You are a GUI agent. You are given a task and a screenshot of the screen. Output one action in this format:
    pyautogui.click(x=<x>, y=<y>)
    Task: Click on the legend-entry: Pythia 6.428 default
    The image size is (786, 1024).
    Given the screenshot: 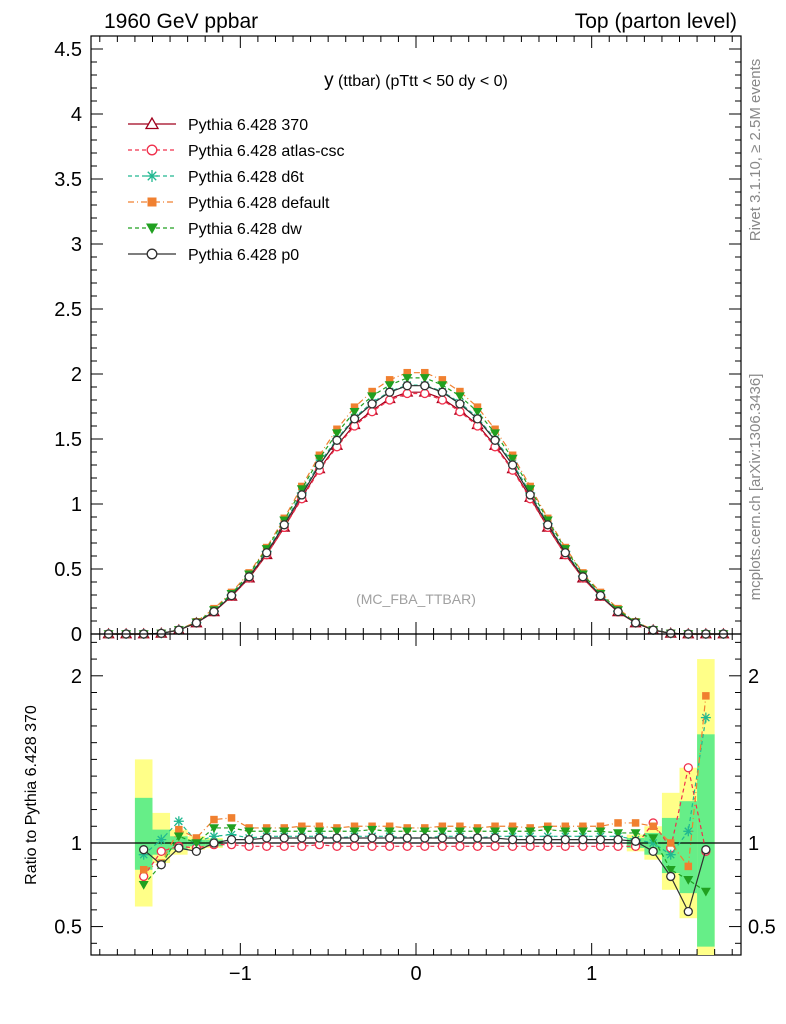 What is the action you would take?
    pyautogui.click(x=229, y=203)
    